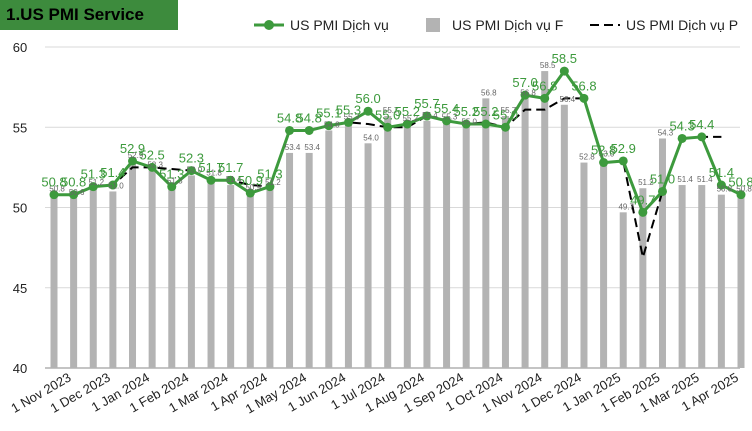  Describe the element at coordinates (20, 47) in the screenshot. I see `y-tick-label: 60` at that location.